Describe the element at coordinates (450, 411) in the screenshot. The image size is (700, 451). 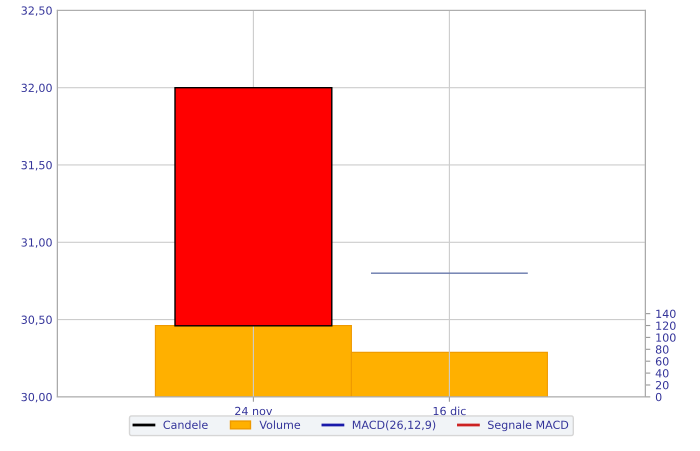
I see `x-tick-label: 16 dic` at that location.